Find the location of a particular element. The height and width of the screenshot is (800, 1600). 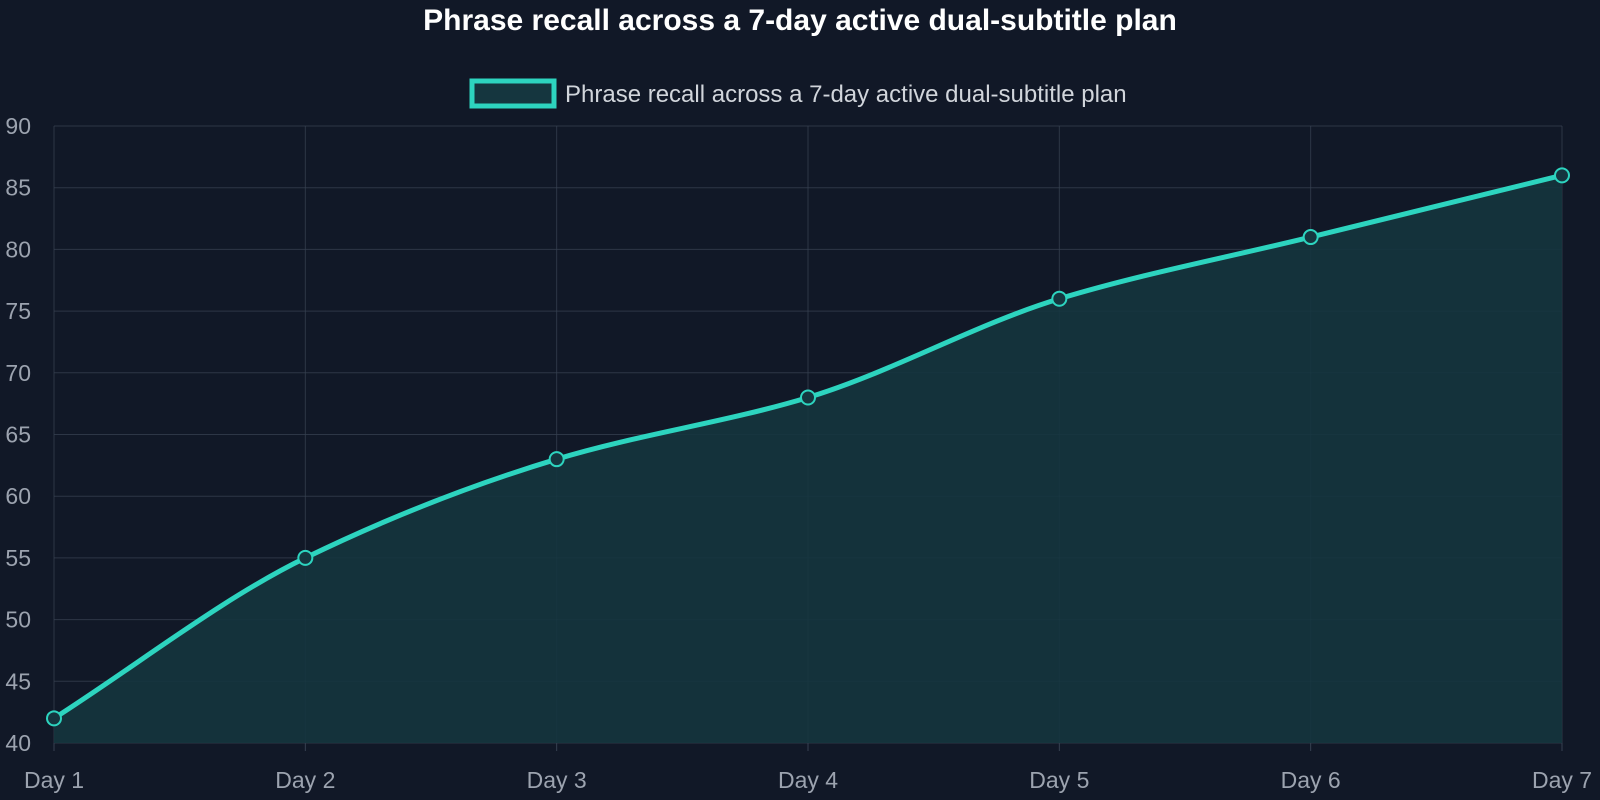

x-axis: Day 1 Day 2 Day 3 Day 4 Day 5 Day 6 Day 7 is located at coordinates (808, 780).